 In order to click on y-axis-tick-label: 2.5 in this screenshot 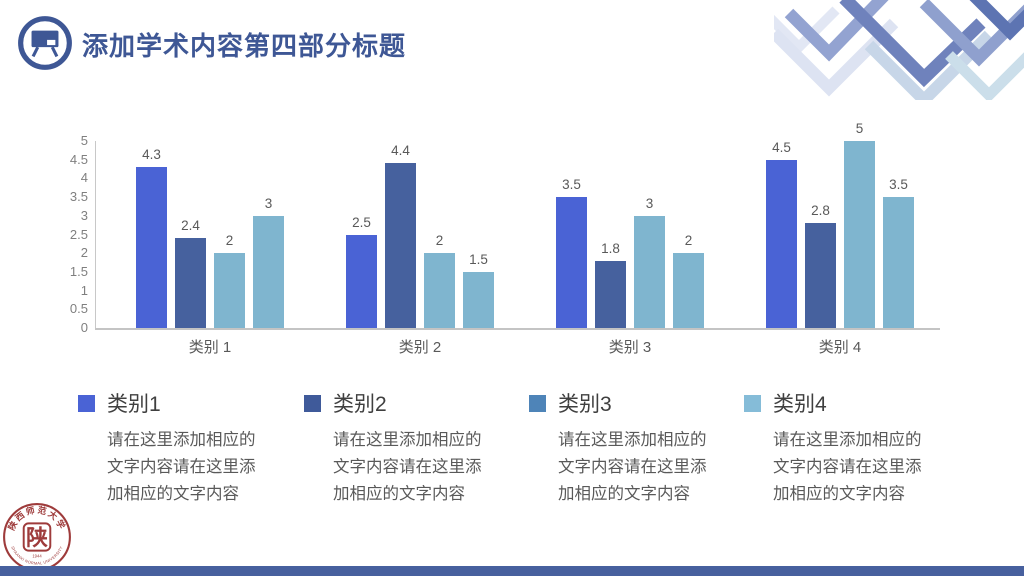, I will do `click(78, 234)`.